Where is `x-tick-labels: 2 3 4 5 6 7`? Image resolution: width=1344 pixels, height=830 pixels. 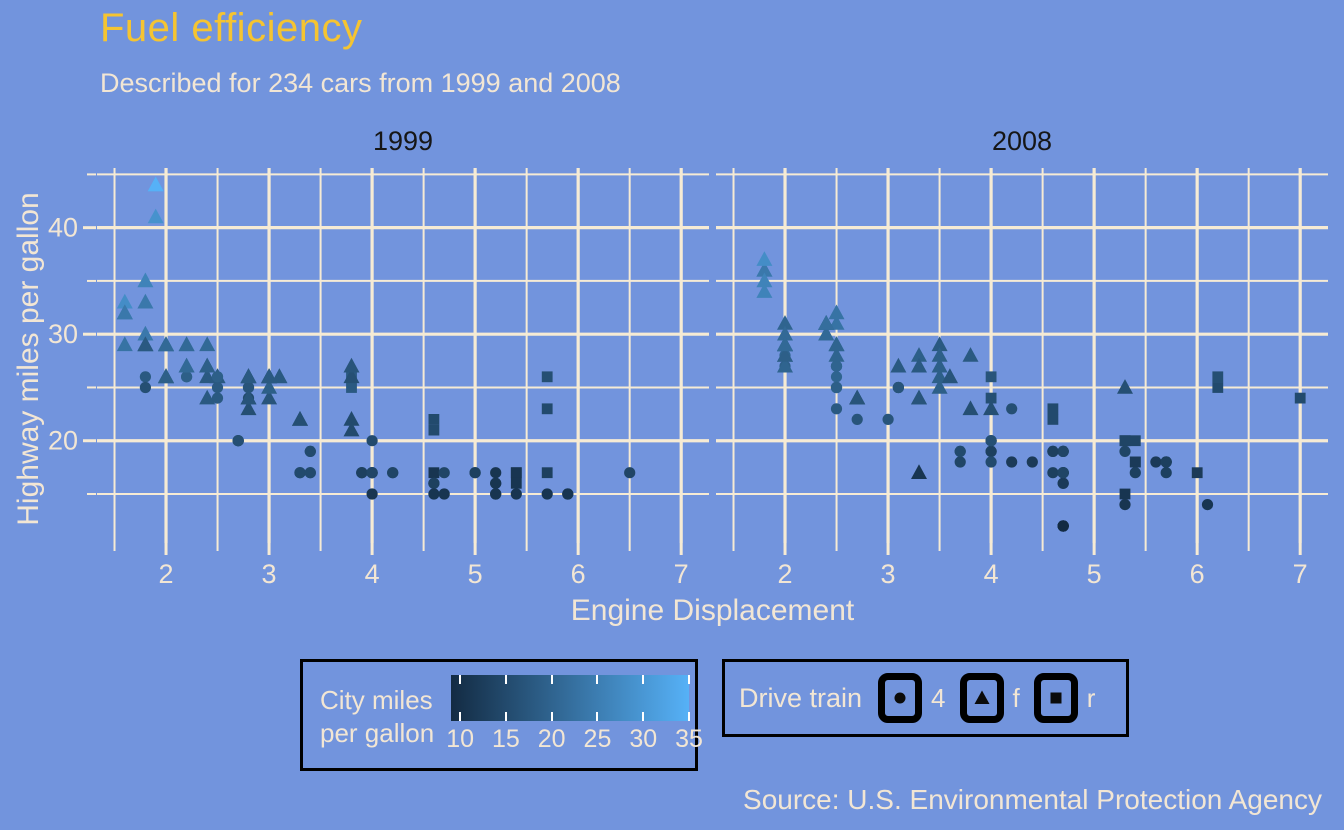
x-tick-labels: 2 3 4 5 6 7 is located at coordinates (1043, 574).